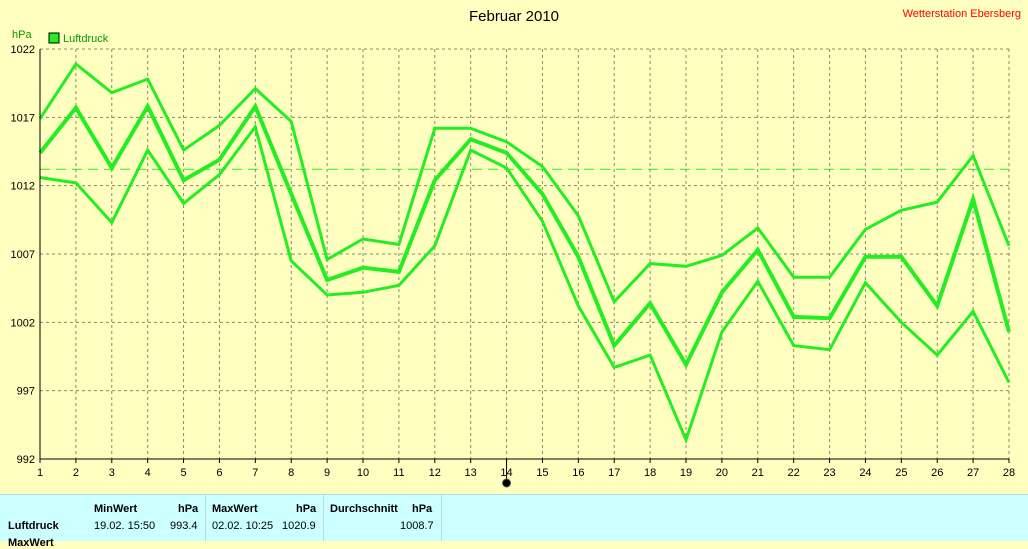 This screenshot has width=1028, height=549. What do you see at coordinates (148, 473) in the screenshot?
I see `x-tick-label: 4` at bounding box center [148, 473].